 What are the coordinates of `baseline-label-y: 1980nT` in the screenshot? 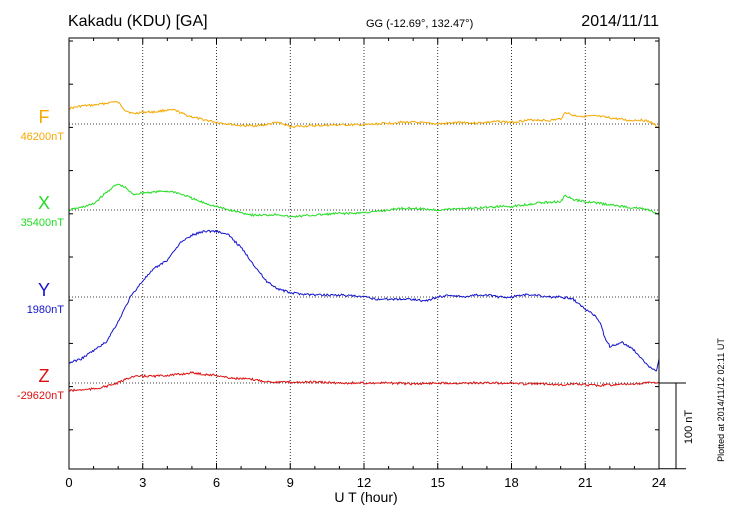 It's located at (46, 310).